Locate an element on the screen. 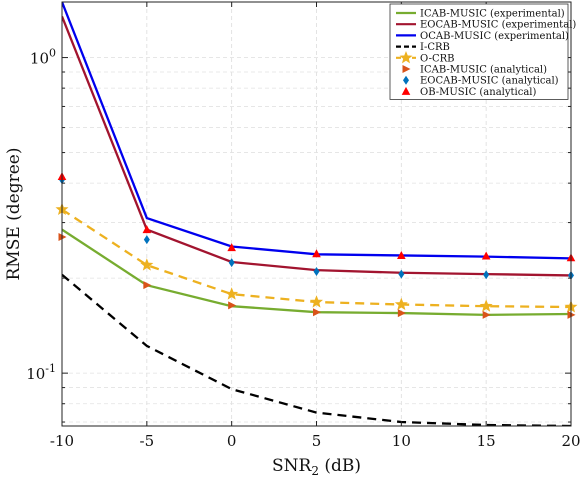  legend-label: OB-MUSIC (analytical) is located at coordinates (478, 92).